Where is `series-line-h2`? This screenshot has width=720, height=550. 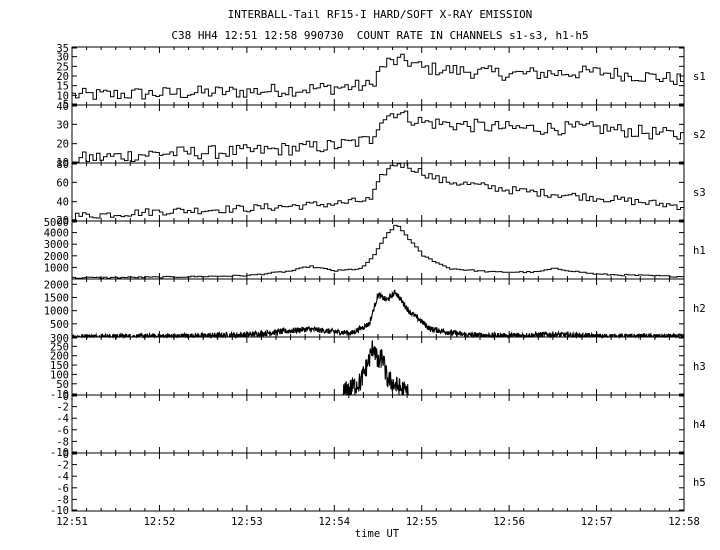
series-line-h2 is located at coordinates (378, 314).